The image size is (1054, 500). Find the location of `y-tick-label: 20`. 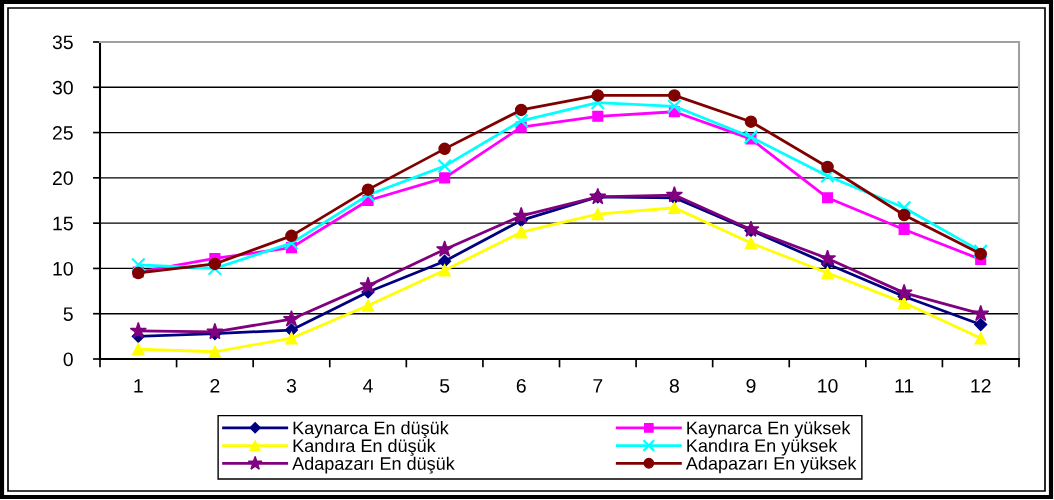

y-tick-label: 20 is located at coordinates (62, 178).